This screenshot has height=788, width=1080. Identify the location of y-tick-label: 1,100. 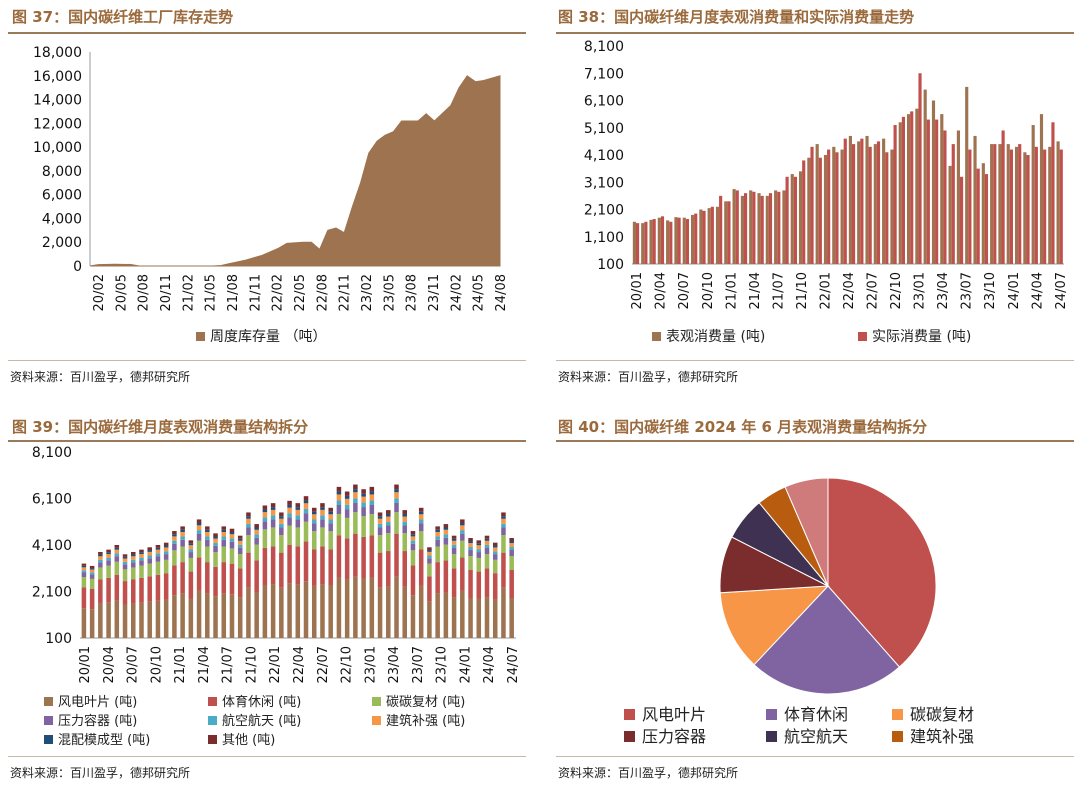
(604, 238).